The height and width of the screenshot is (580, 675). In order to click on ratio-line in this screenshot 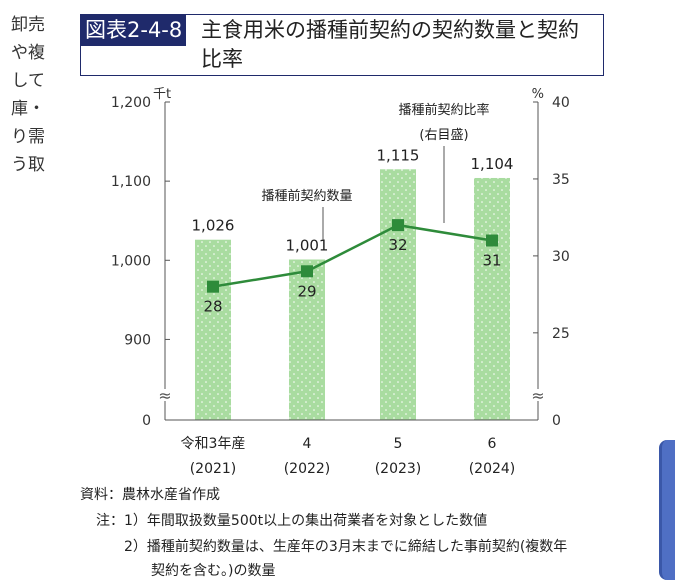, I will do `click(352, 255)`.